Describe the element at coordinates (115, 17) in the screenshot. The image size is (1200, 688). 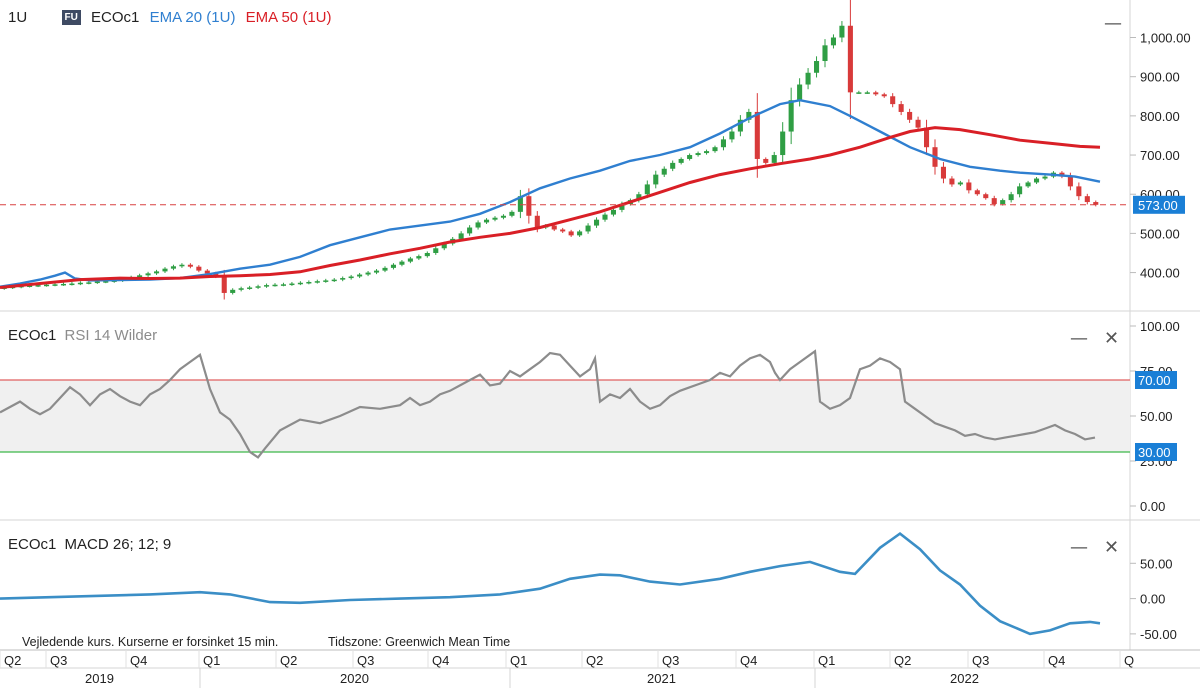
I see `symbol-label: ECOc1` at that location.